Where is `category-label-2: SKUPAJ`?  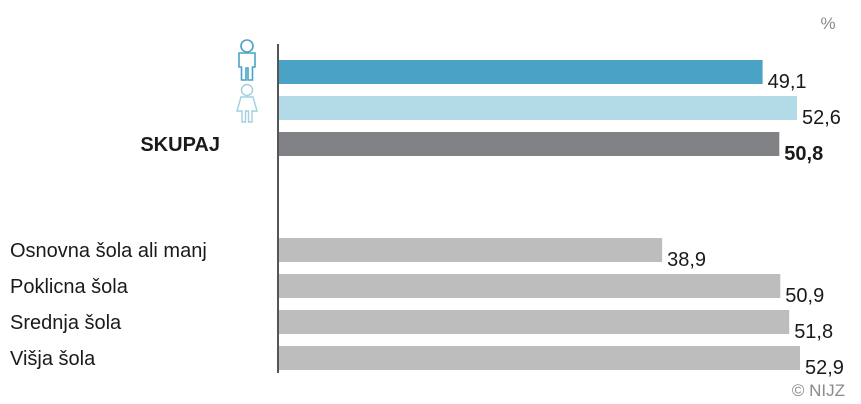 category-label-2: SKUPAJ is located at coordinates (180, 145).